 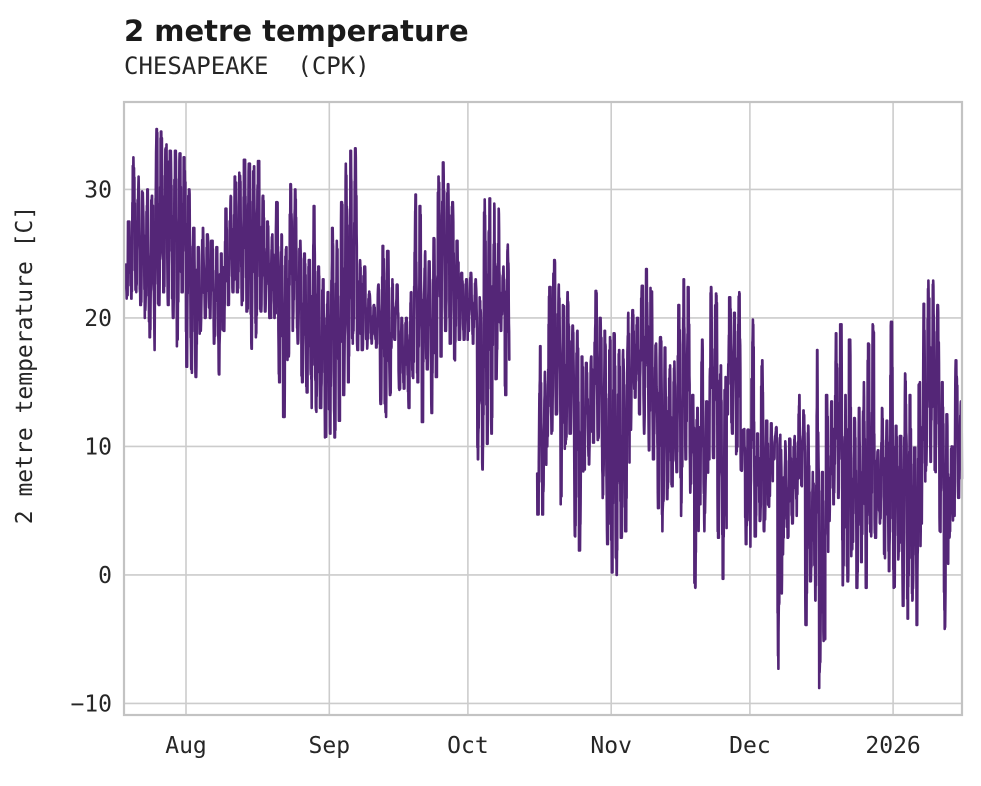 What do you see at coordinates (892, 746) in the screenshot?
I see `x-tick-label: 2026` at bounding box center [892, 746].